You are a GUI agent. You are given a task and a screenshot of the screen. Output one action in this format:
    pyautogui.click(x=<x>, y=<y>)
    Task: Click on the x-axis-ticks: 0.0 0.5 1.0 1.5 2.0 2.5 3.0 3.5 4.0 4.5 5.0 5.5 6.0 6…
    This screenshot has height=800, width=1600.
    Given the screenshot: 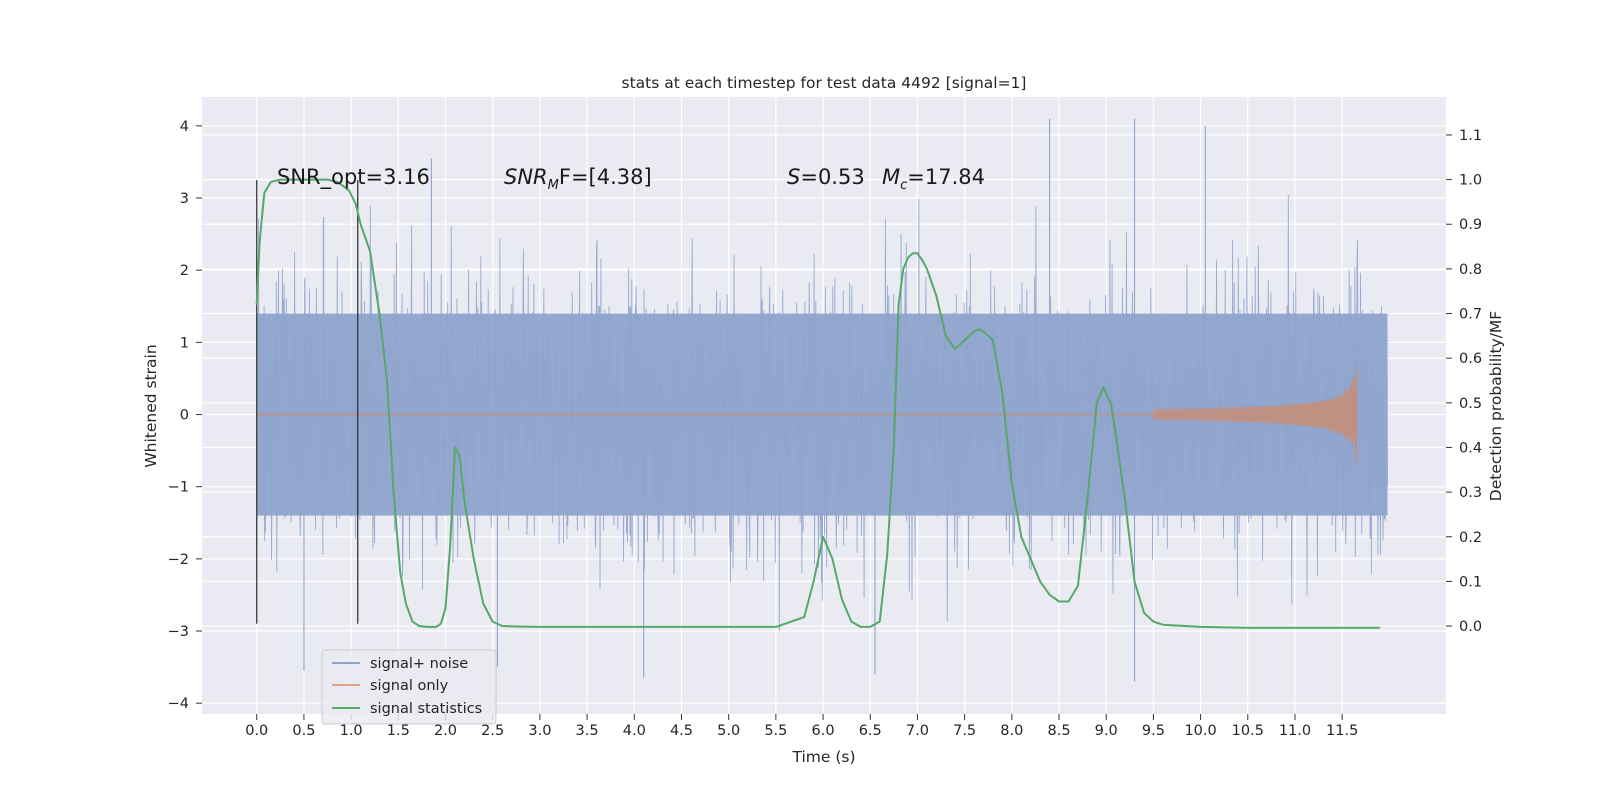 What is the action you would take?
    pyautogui.click(x=801, y=726)
    